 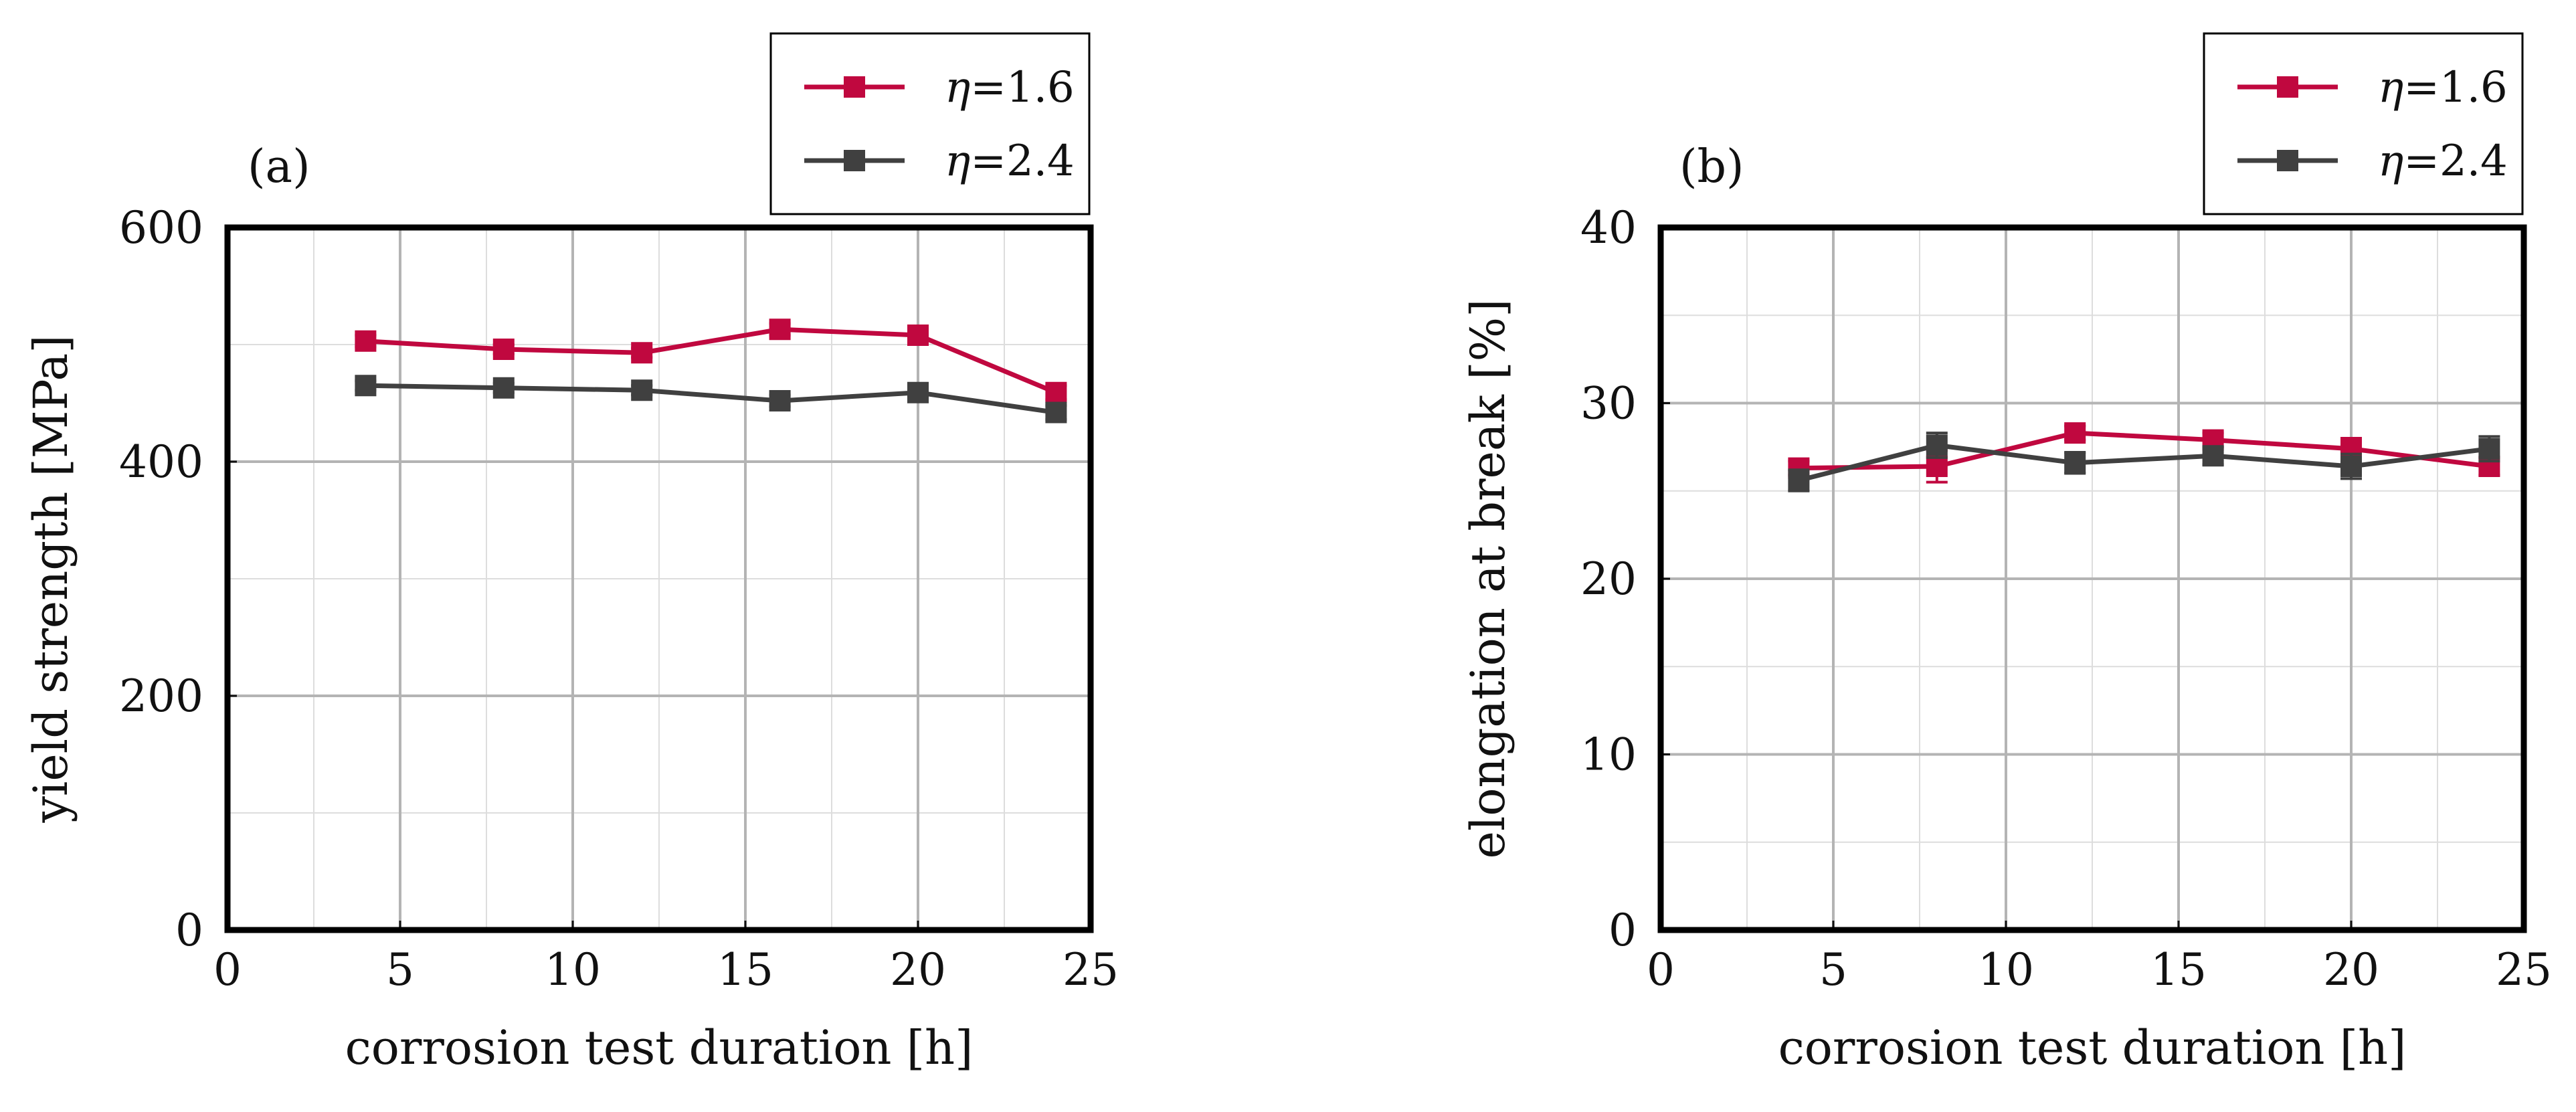 What do you see at coordinates (50, 579) in the screenshot?
I see `y-axis-label: yield strength [MPa]` at bounding box center [50, 579].